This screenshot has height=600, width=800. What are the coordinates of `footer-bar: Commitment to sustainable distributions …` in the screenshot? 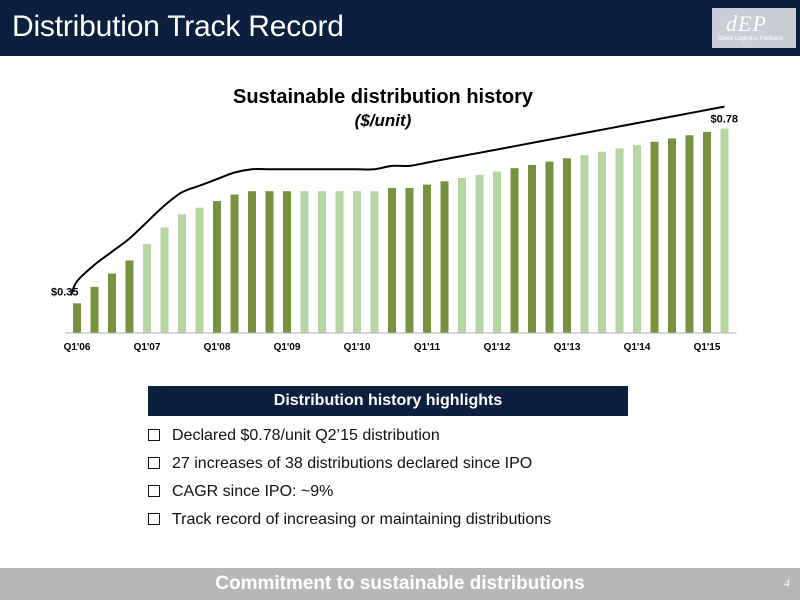 It's located at (400, 584).